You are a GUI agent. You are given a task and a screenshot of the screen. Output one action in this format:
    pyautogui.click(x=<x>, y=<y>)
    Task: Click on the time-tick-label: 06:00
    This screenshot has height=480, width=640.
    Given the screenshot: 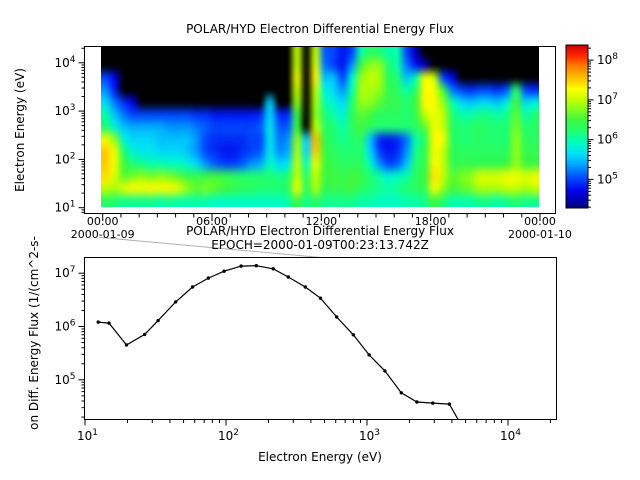 What is the action you would take?
    pyautogui.click(x=212, y=221)
    